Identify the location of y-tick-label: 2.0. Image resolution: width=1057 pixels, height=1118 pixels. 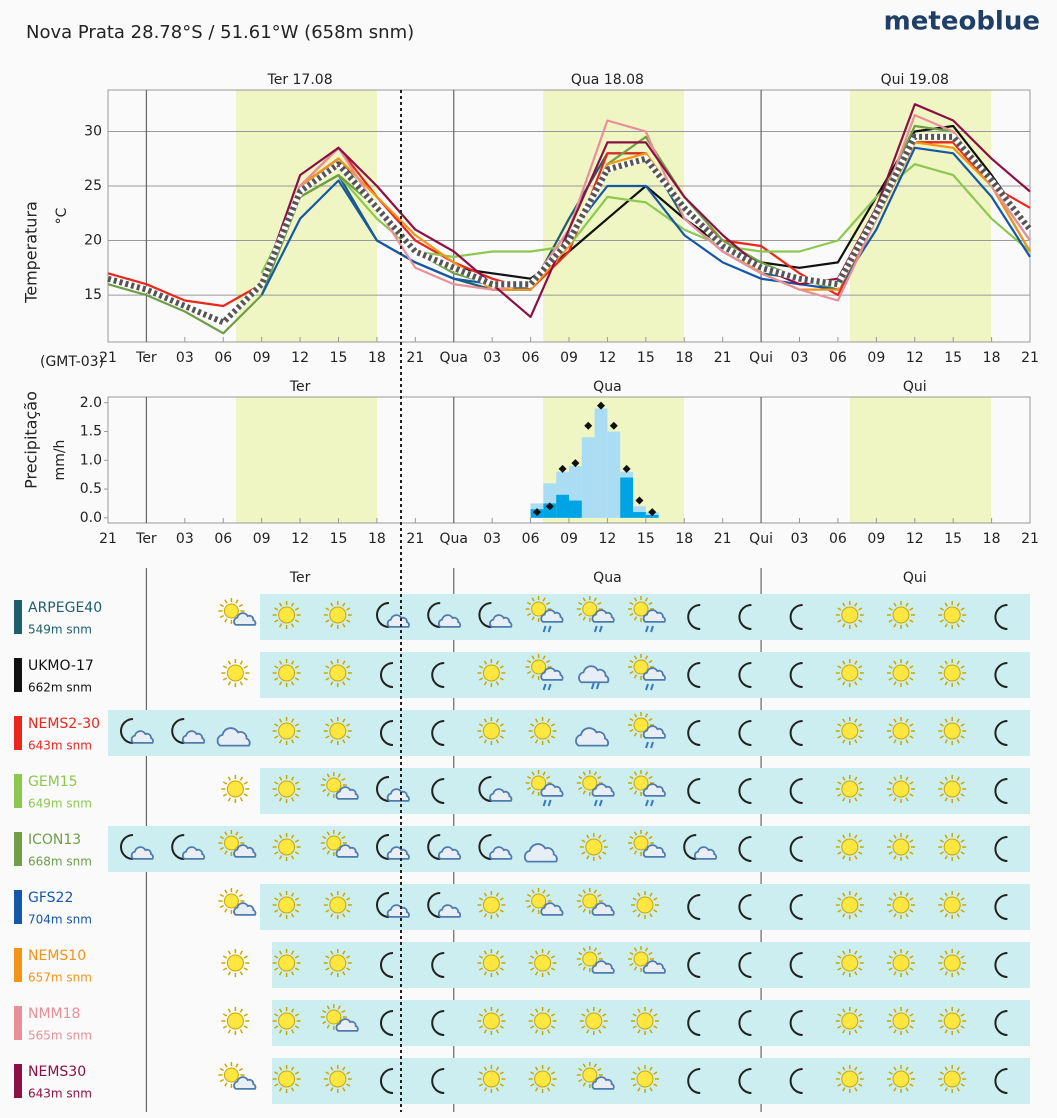
(91, 403).